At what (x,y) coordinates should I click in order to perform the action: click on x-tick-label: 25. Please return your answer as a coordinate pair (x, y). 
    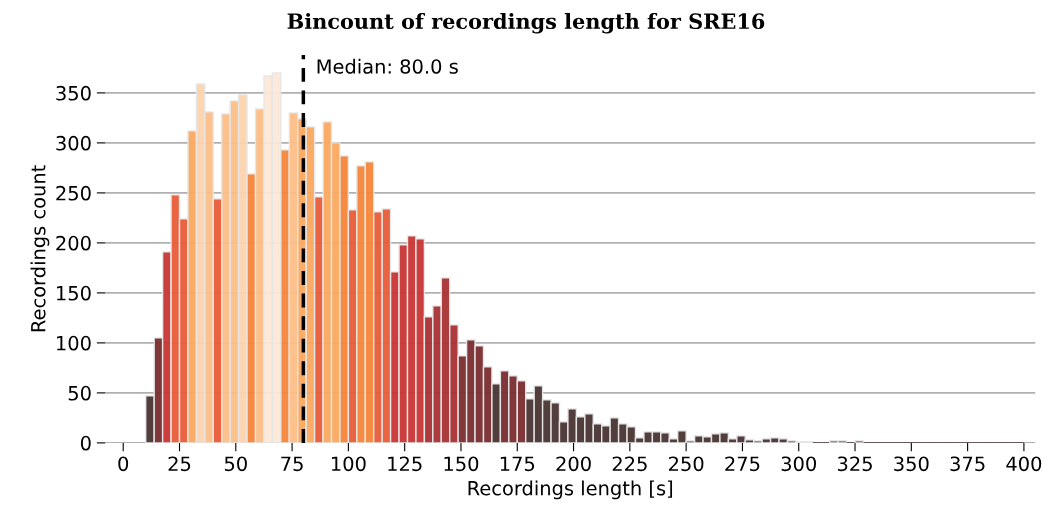
    Looking at the image, I should click on (179, 464).